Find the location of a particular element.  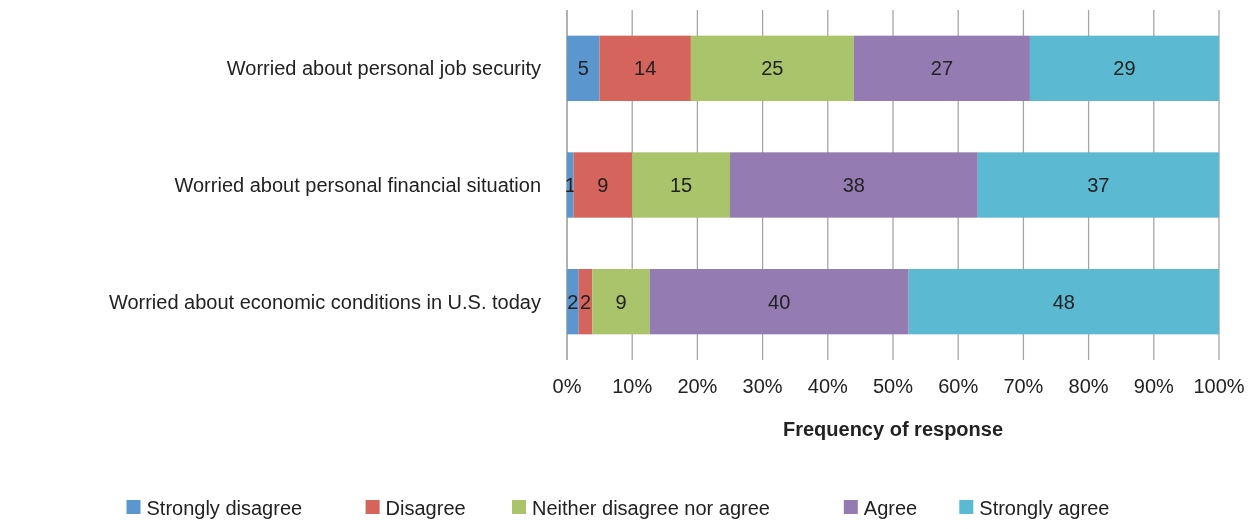

data-label: 40 is located at coordinates (779, 301).